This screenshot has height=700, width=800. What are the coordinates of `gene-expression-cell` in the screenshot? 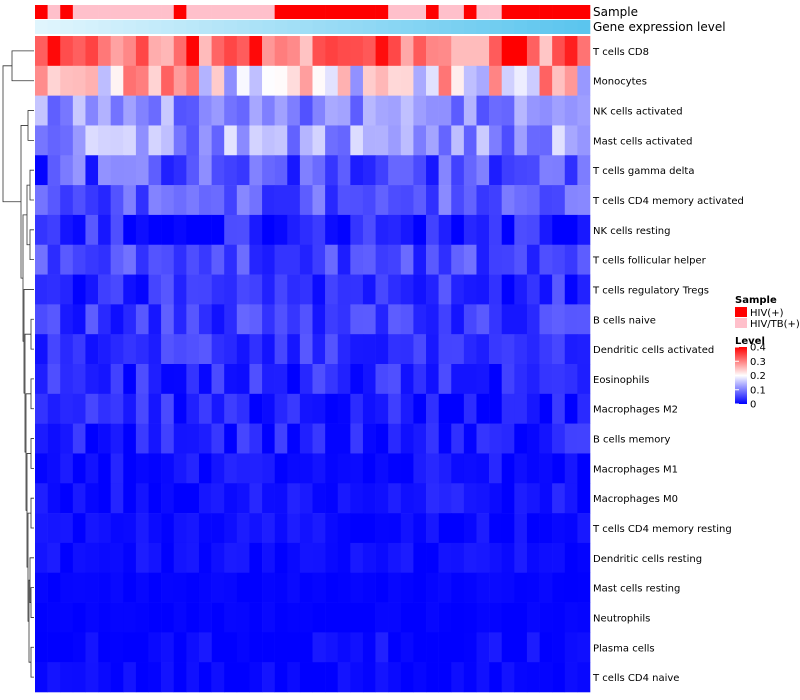 It's located at (382, 27).